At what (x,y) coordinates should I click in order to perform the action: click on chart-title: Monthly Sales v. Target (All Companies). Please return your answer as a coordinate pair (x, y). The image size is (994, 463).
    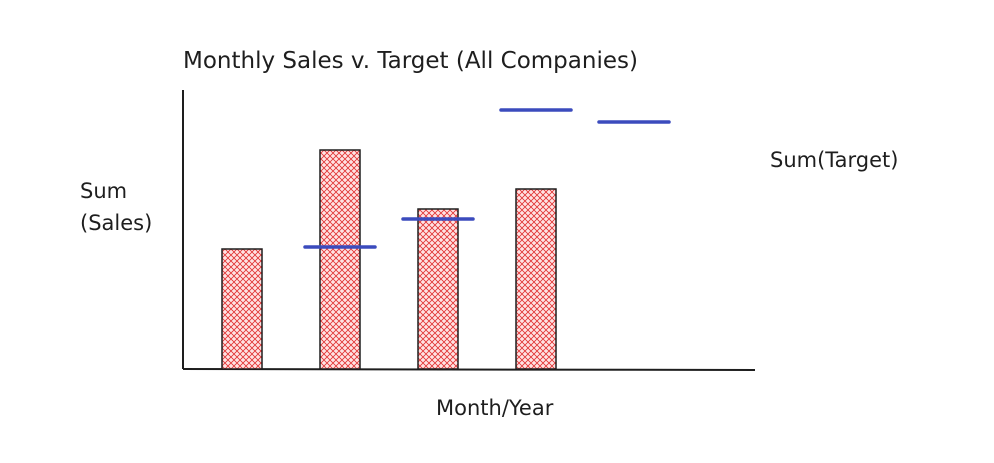
    Looking at the image, I should click on (410, 61).